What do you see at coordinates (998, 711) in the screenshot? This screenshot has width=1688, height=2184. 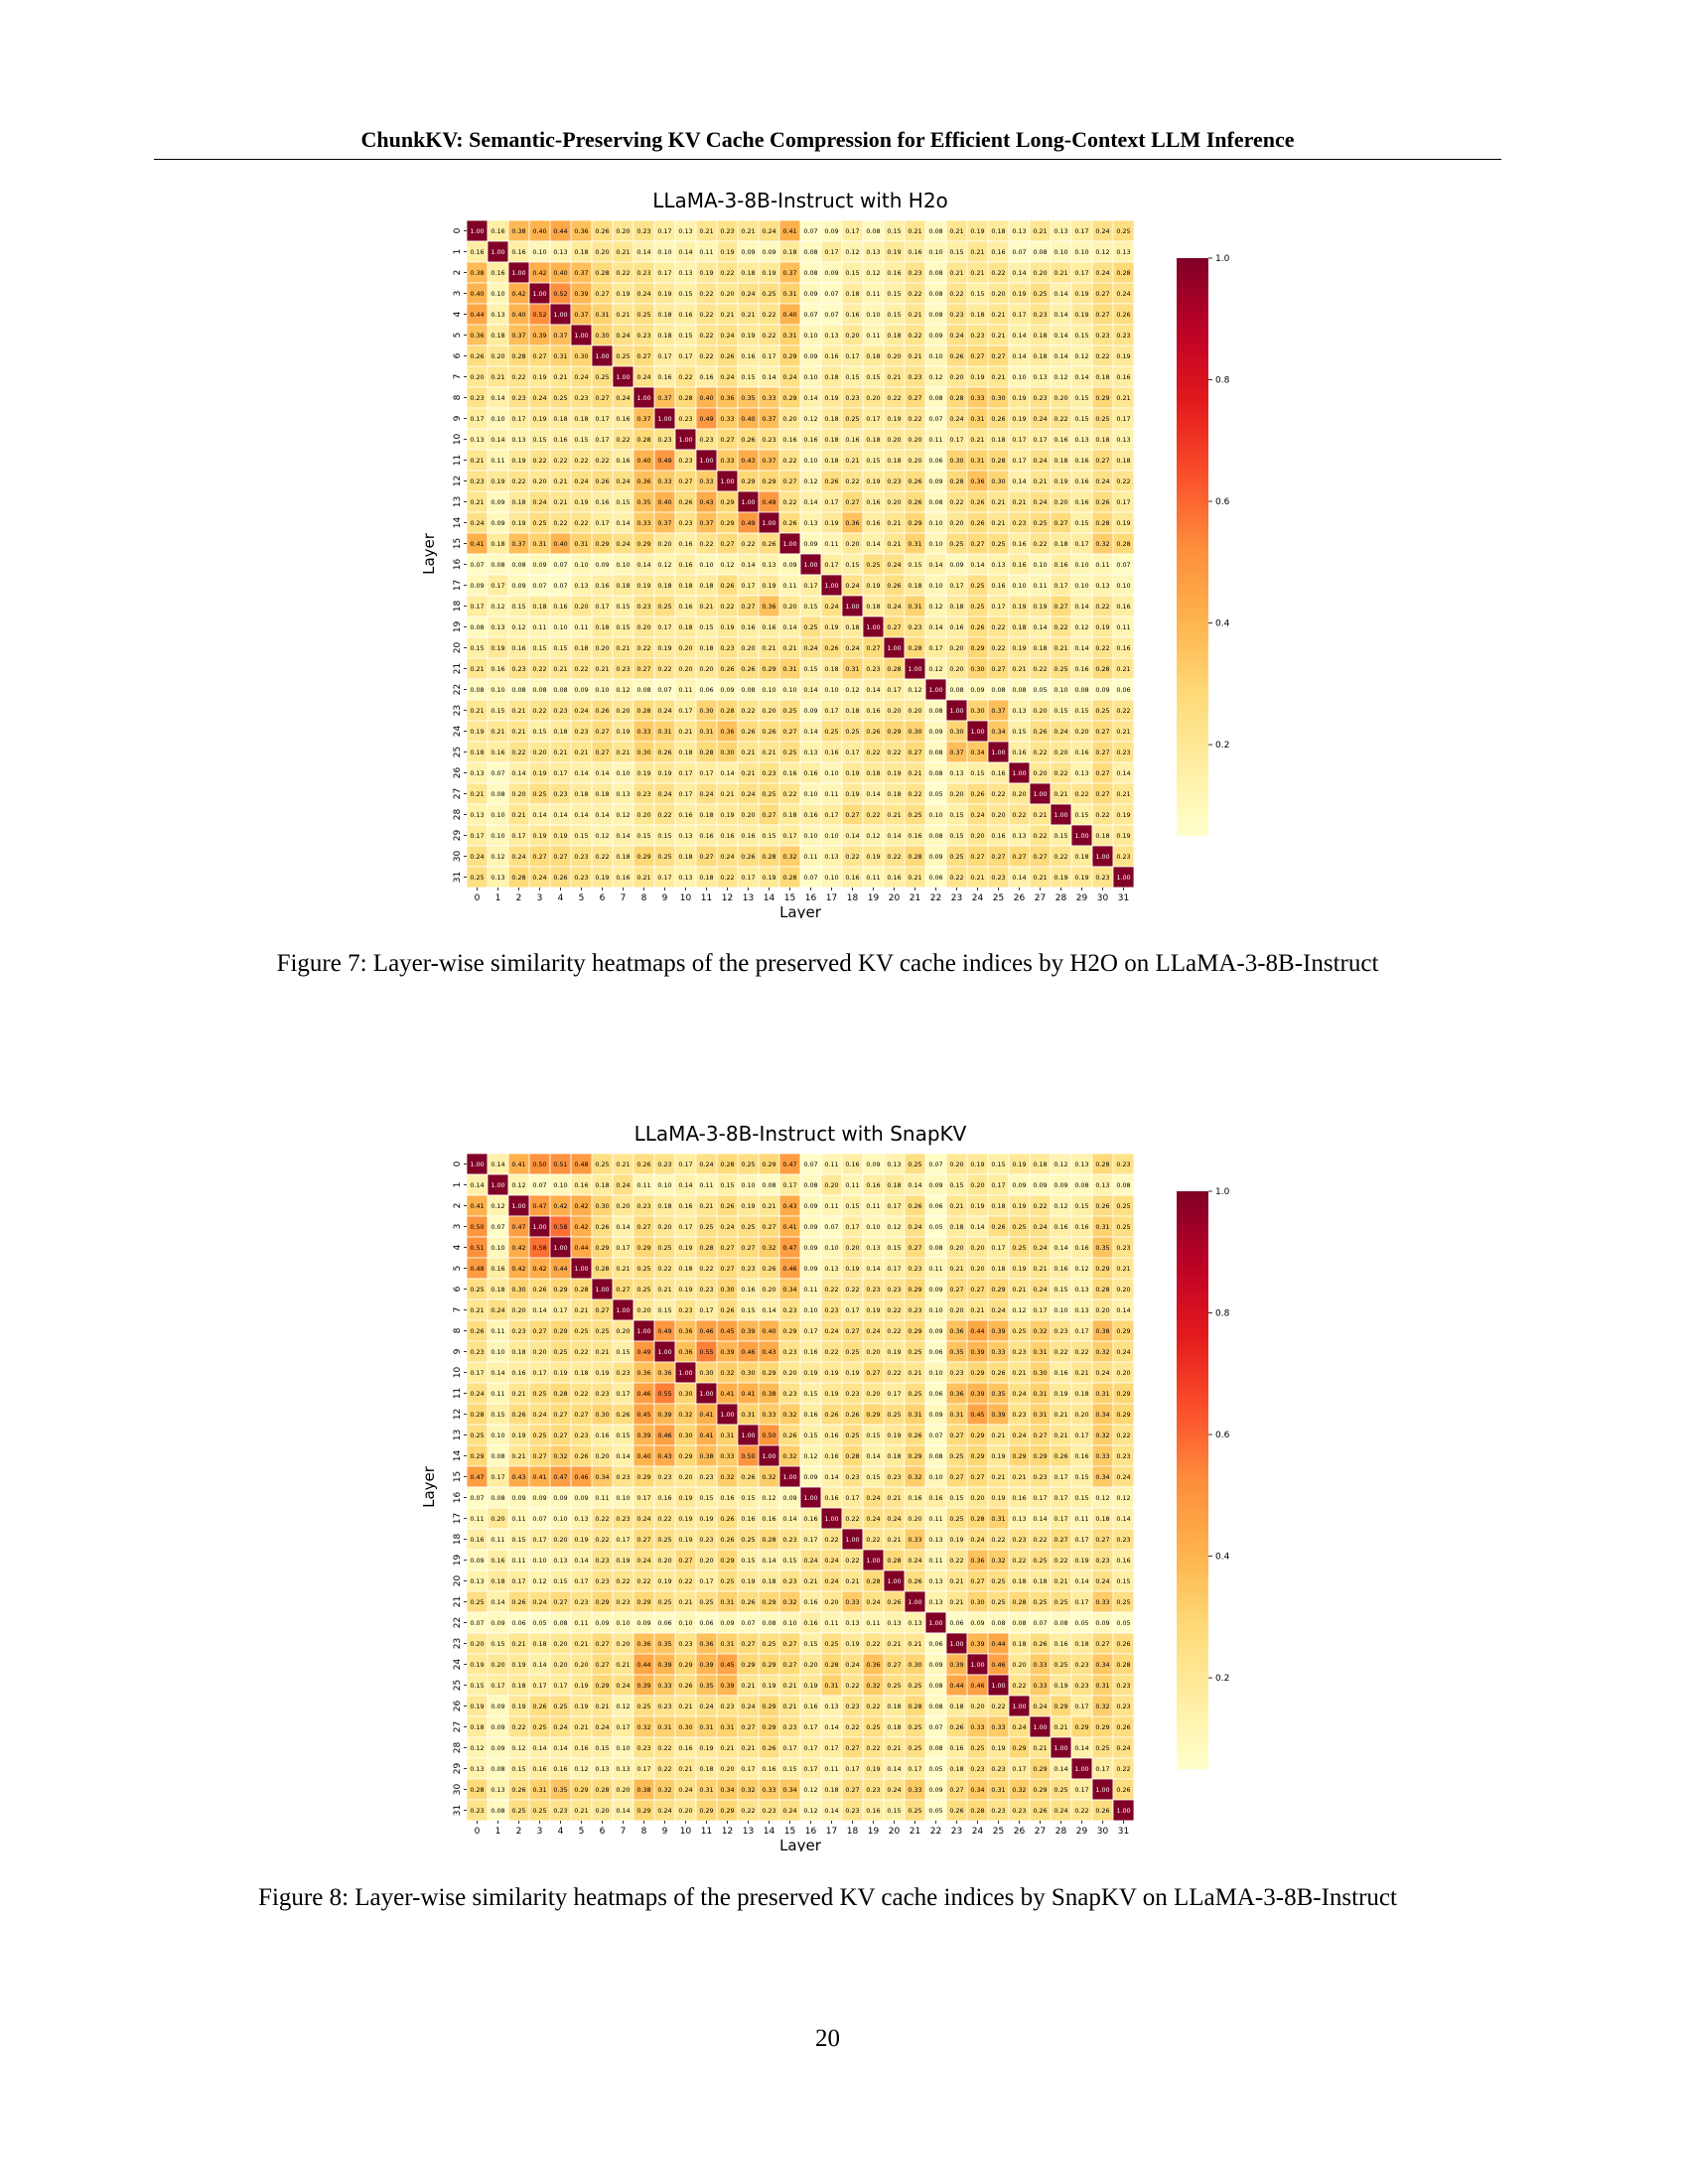 I see `cell-value-label: 0.37` at bounding box center [998, 711].